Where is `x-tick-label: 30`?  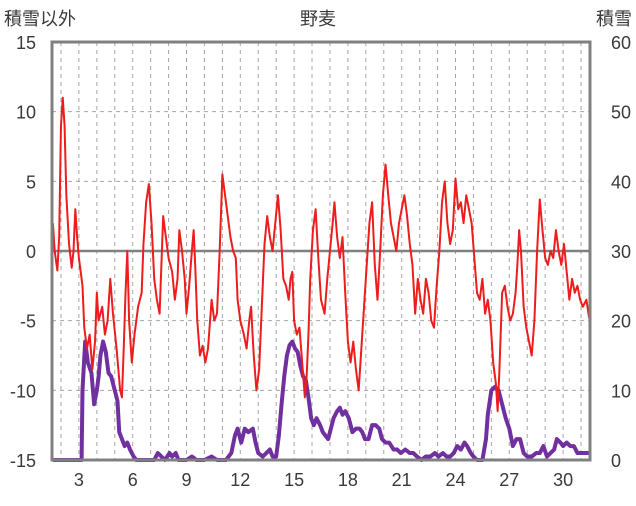
x-tick-label: 30 is located at coordinates (563, 480).